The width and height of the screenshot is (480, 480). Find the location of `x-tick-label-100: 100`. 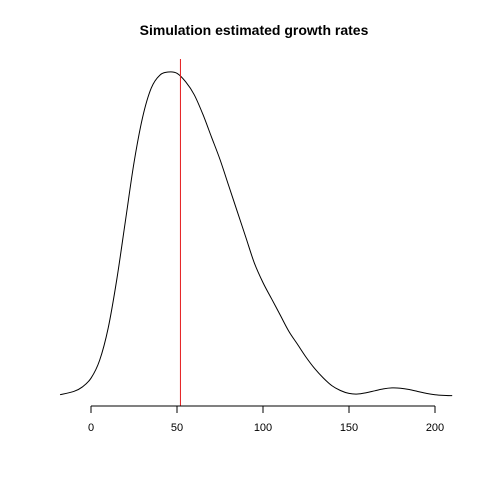

x-tick-label-100: 100 is located at coordinates (263, 428).